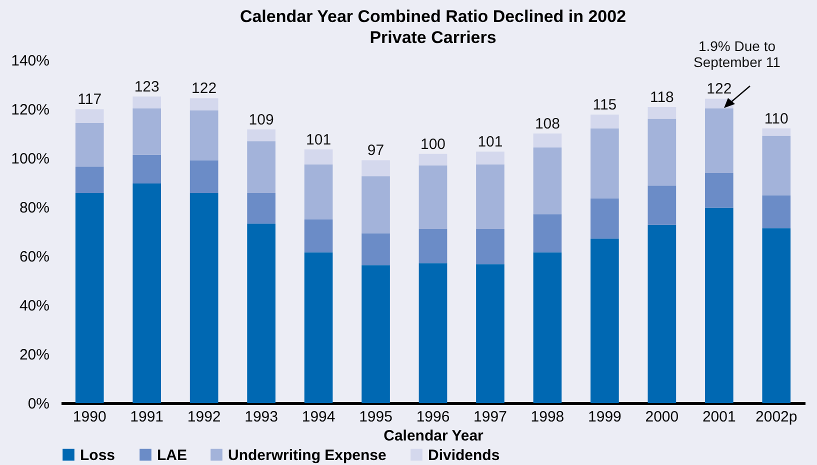  Describe the element at coordinates (547, 124) in the screenshot. I see `total-label: 108` at that location.